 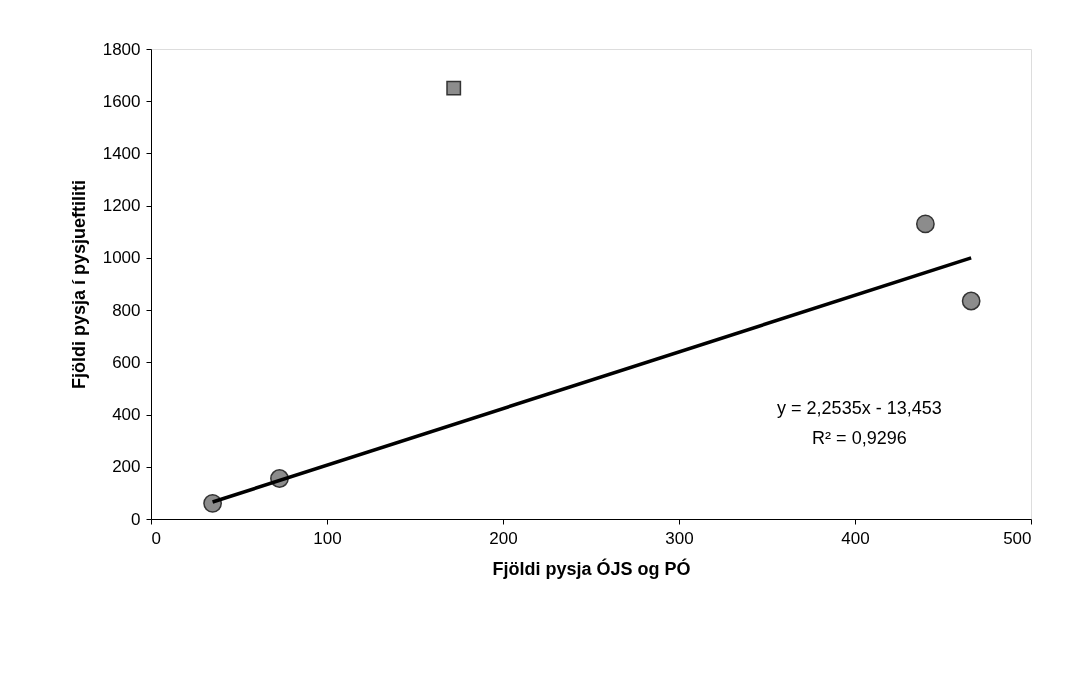 What do you see at coordinates (136, 519) in the screenshot?
I see `y-tick-label: 0` at bounding box center [136, 519].